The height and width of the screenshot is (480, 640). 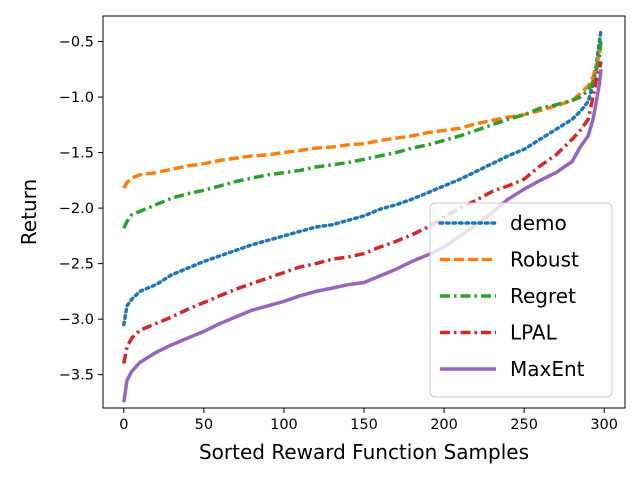 I want to click on y-tick-label: −3.0, so click(x=76, y=320).